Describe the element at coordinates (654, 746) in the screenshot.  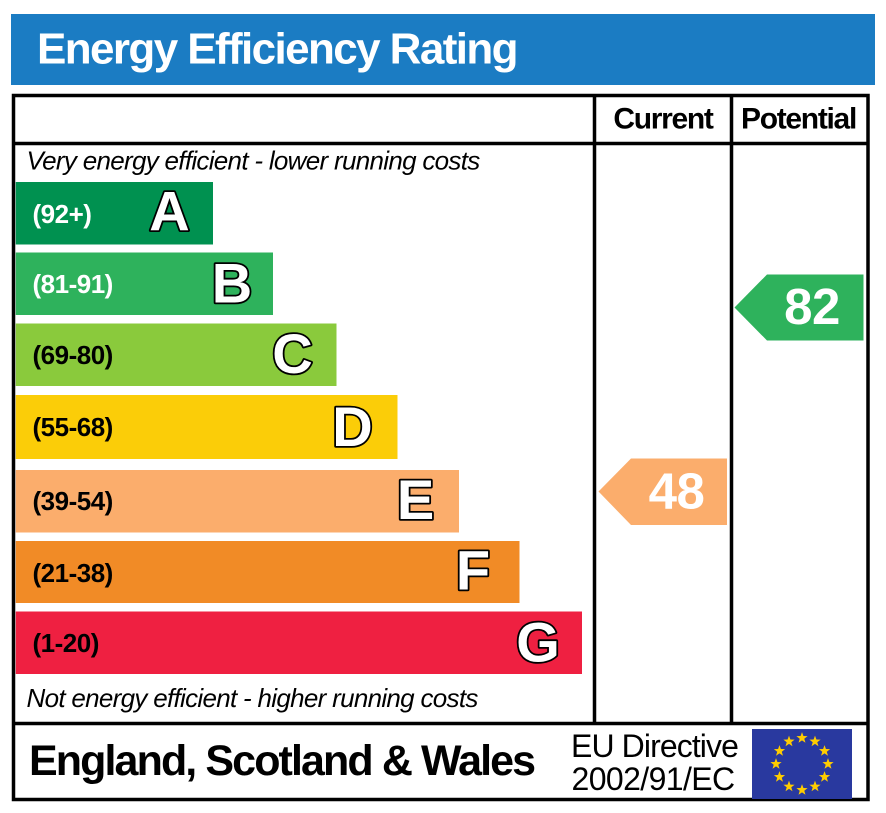
I see `svg-text: EU Directive` at that location.